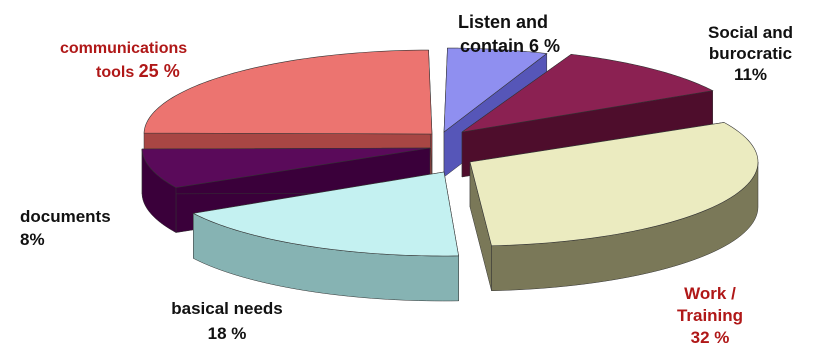  Describe the element at coordinates (510, 46) in the screenshot. I see `label-listen-line-2: contain 6 %` at that location.